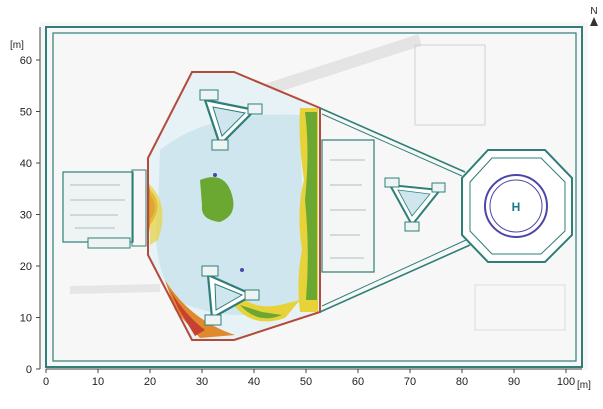 The image size is (603, 409). Describe the element at coordinates (584, 385) in the screenshot. I see `x-axis-unit: [m]` at that location.